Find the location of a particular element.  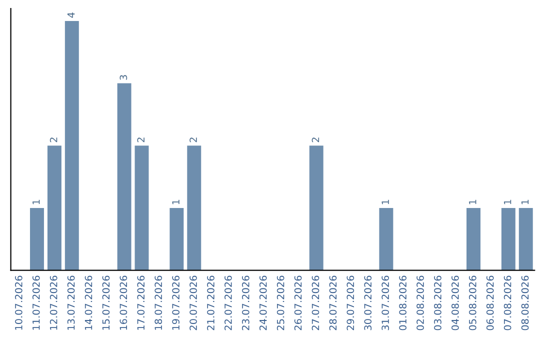

x-tick-label: 14.07.2026 is located at coordinates (88, 303).